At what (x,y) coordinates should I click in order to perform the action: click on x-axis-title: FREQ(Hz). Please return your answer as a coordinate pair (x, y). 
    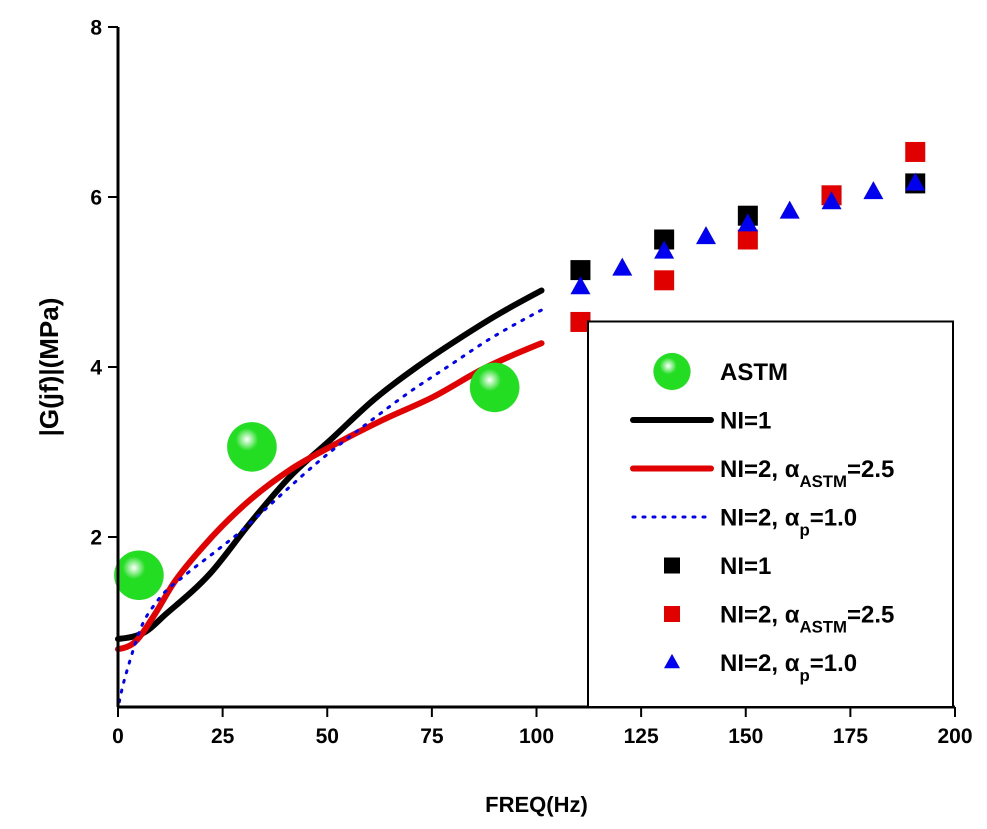
    Looking at the image, I should click on (536, 804).